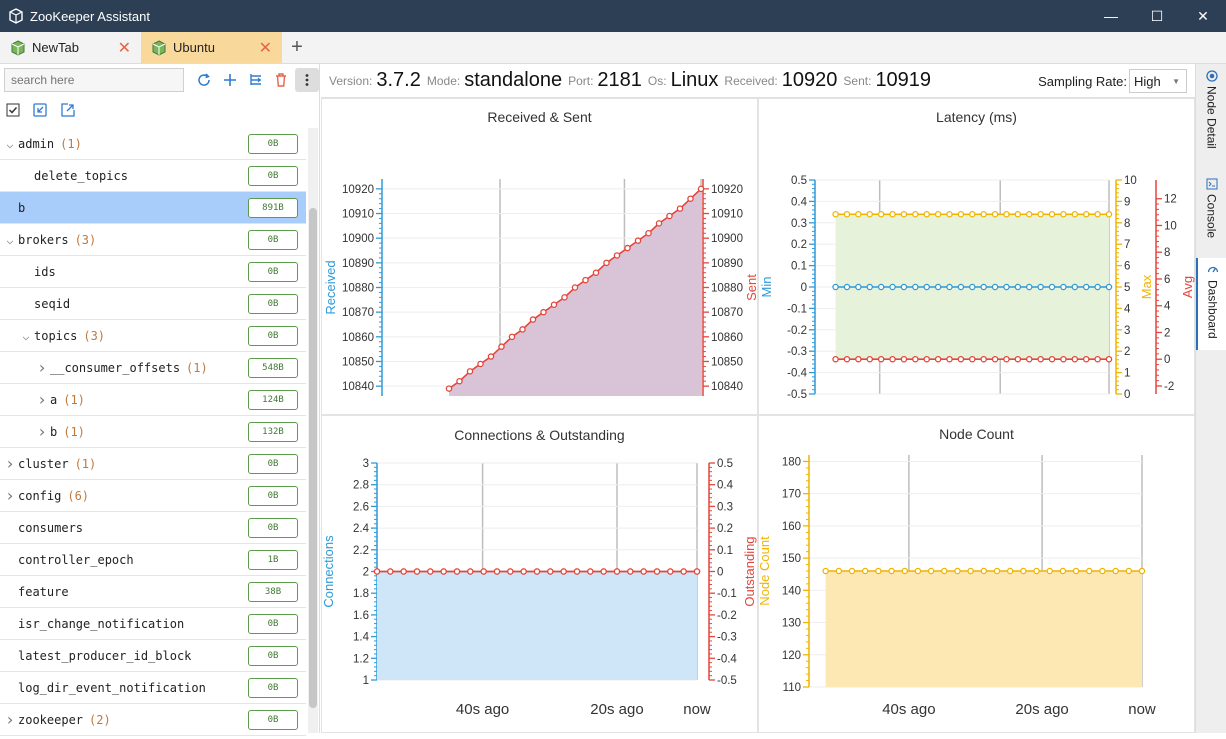 The width and height of the screenshot is (1226, 739). I want to click on select-all-checkbox-icon, so click(13, 112).